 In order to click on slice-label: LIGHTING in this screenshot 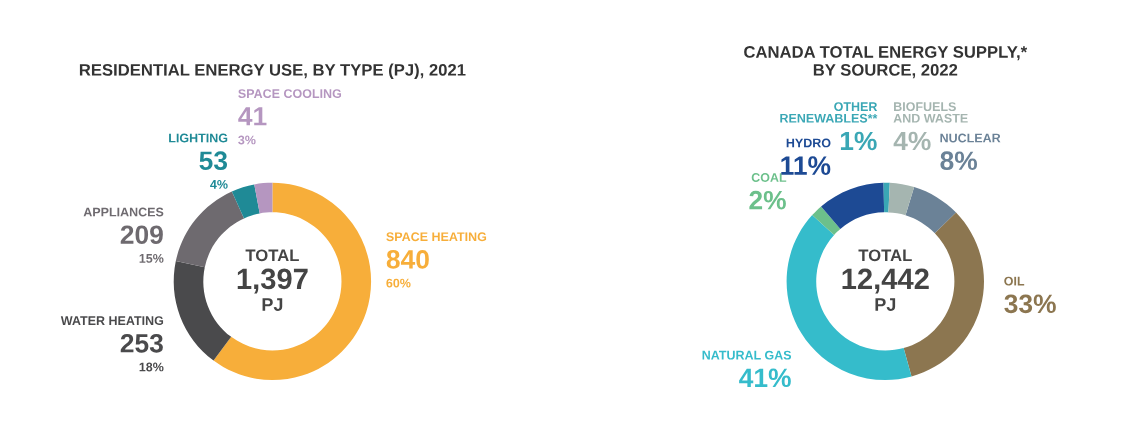, I will do `click(198, 138)`.